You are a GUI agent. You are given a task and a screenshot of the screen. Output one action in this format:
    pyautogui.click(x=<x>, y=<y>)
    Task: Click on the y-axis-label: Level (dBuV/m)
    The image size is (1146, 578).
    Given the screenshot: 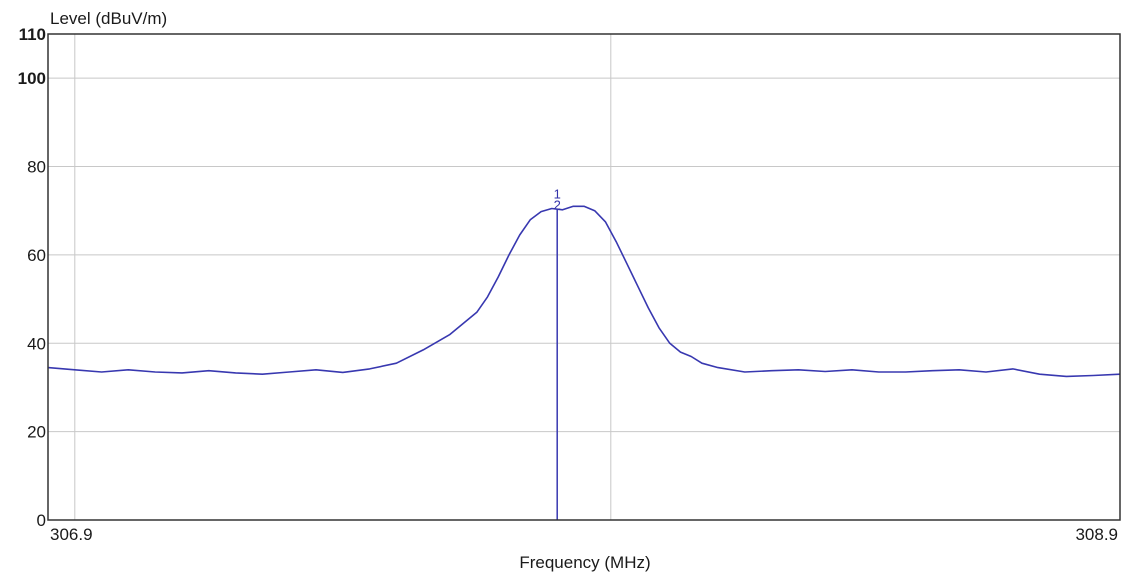 What is the action you would take?
    pyautogui.click(x=108, y=18)
    